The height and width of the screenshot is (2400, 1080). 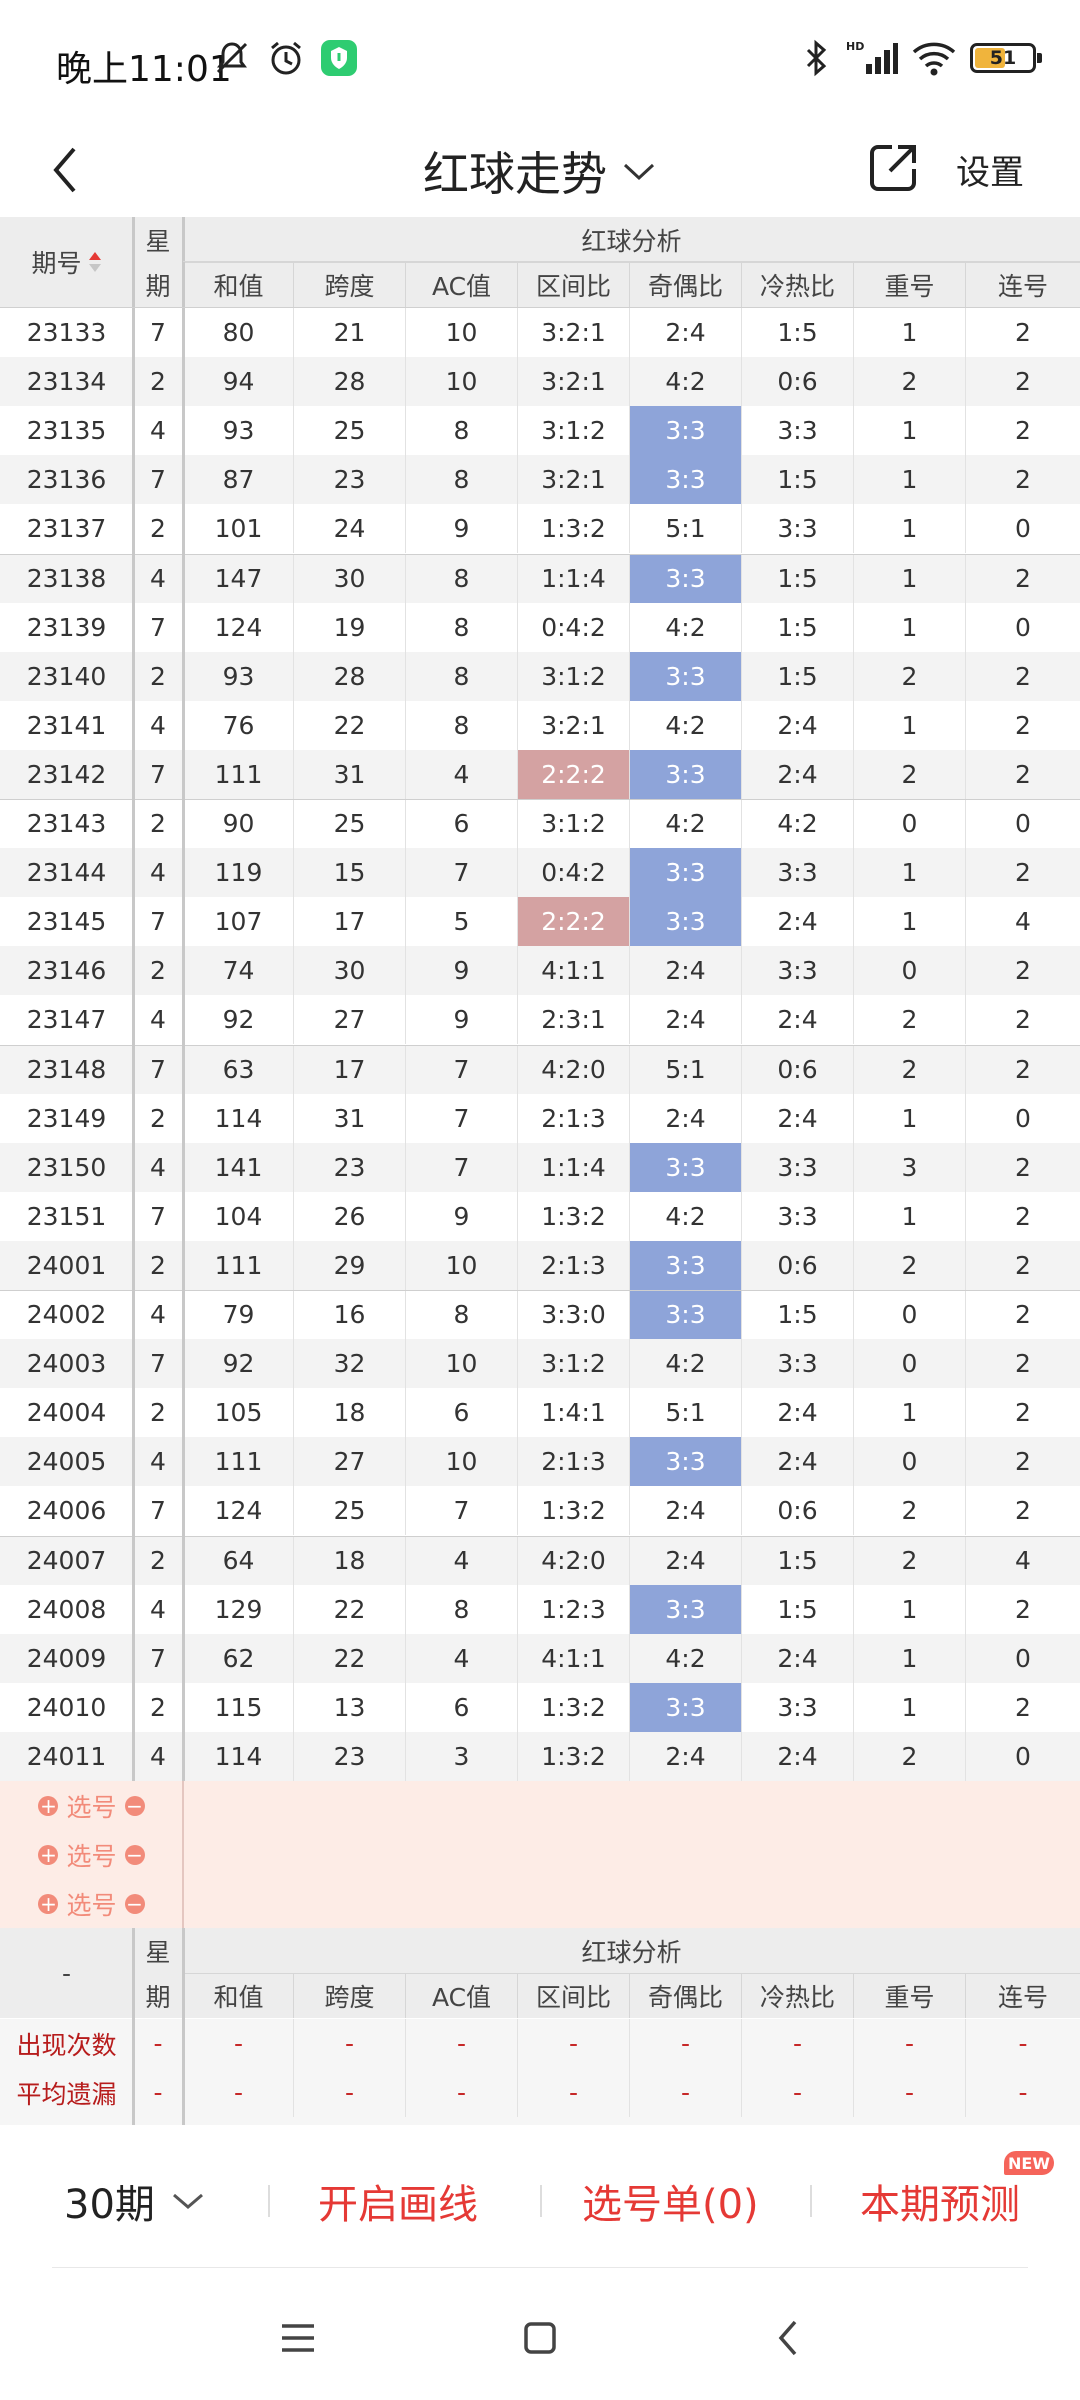 I want to click on back-button, so click(x=65, y=170).